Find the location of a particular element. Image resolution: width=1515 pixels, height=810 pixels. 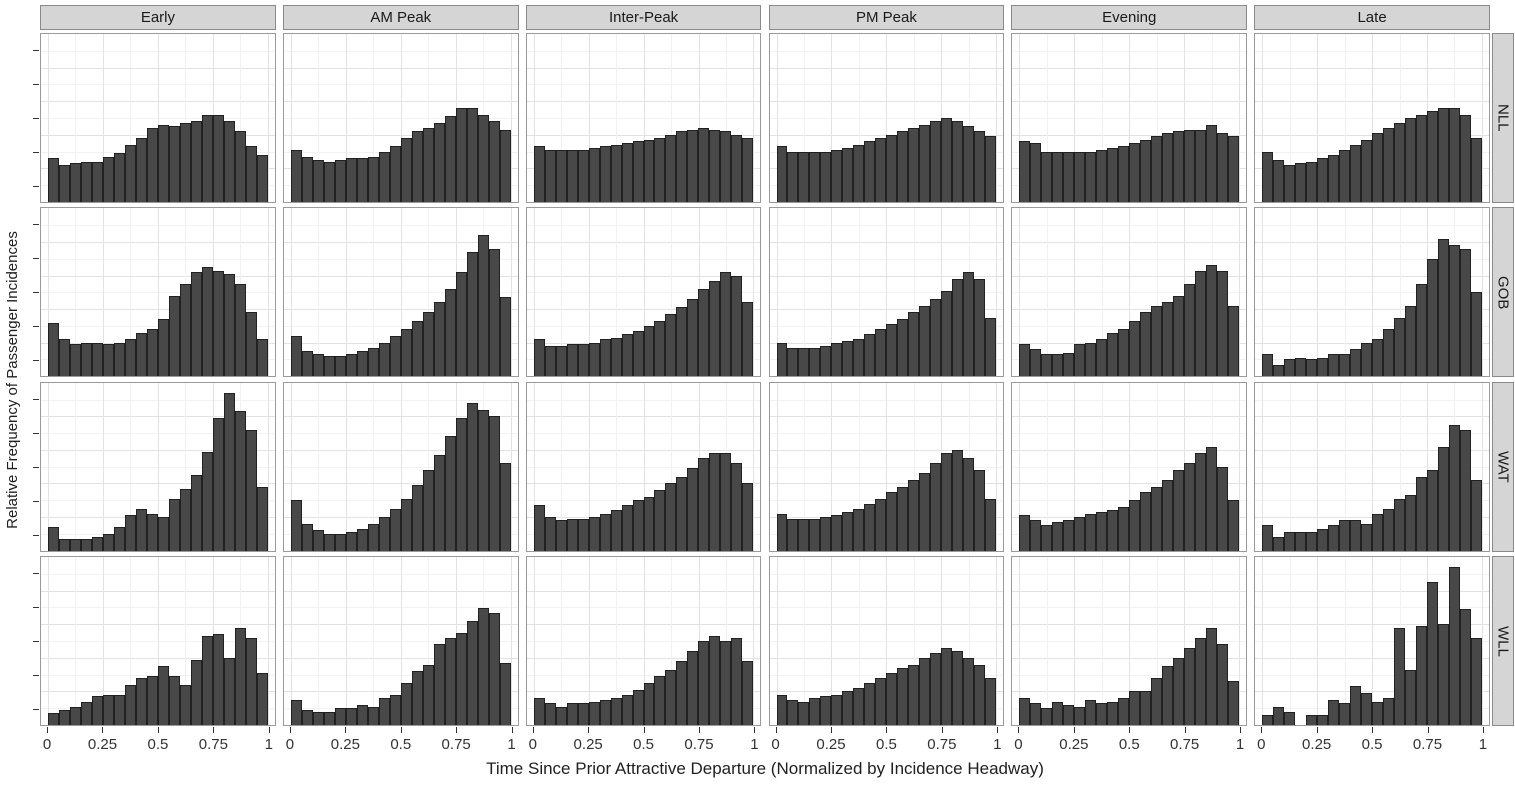

panel-gob-early is located at coordinates (158, 292).